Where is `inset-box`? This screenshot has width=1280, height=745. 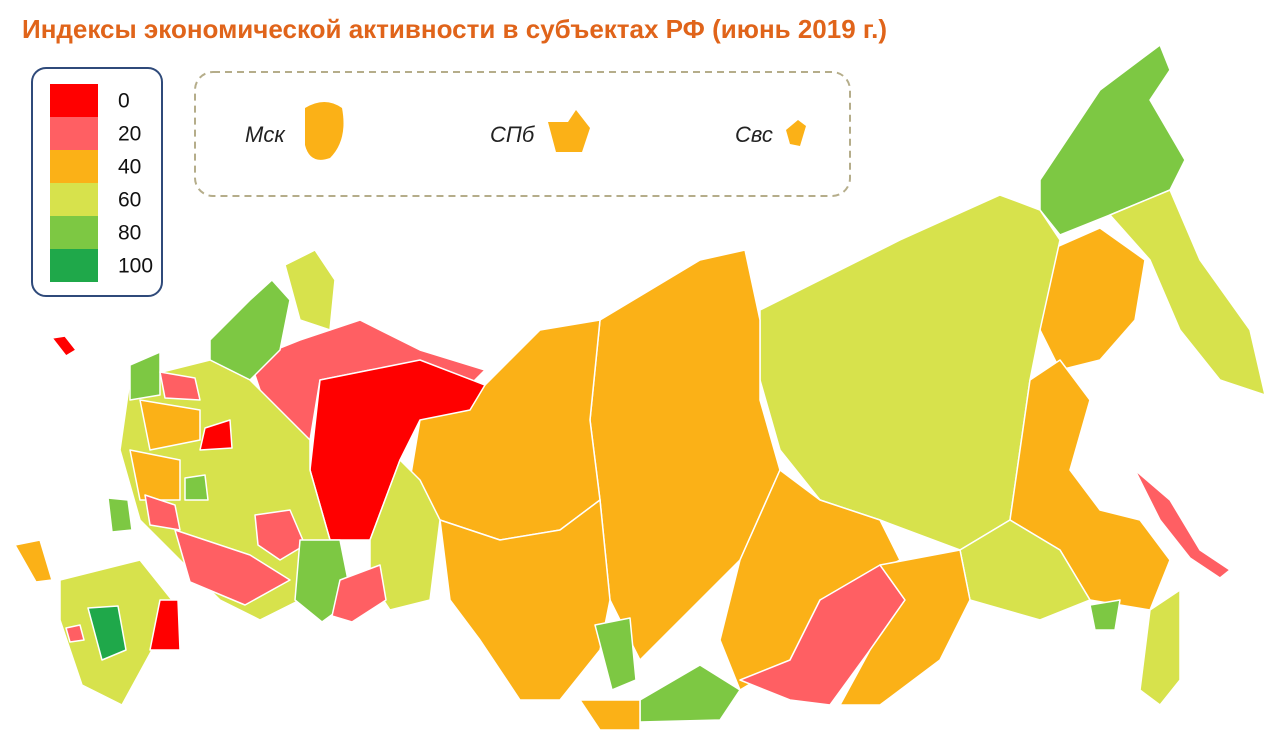 inset-box is located at coordinates (522, 134).